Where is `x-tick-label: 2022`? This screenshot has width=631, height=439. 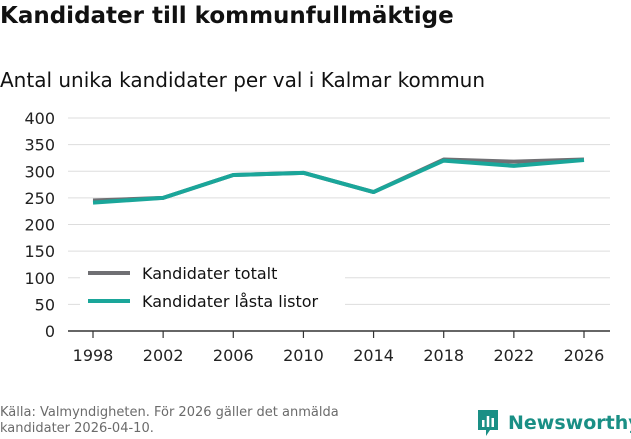 x-tick-label: 2022 is located at coordinates (513, 355).